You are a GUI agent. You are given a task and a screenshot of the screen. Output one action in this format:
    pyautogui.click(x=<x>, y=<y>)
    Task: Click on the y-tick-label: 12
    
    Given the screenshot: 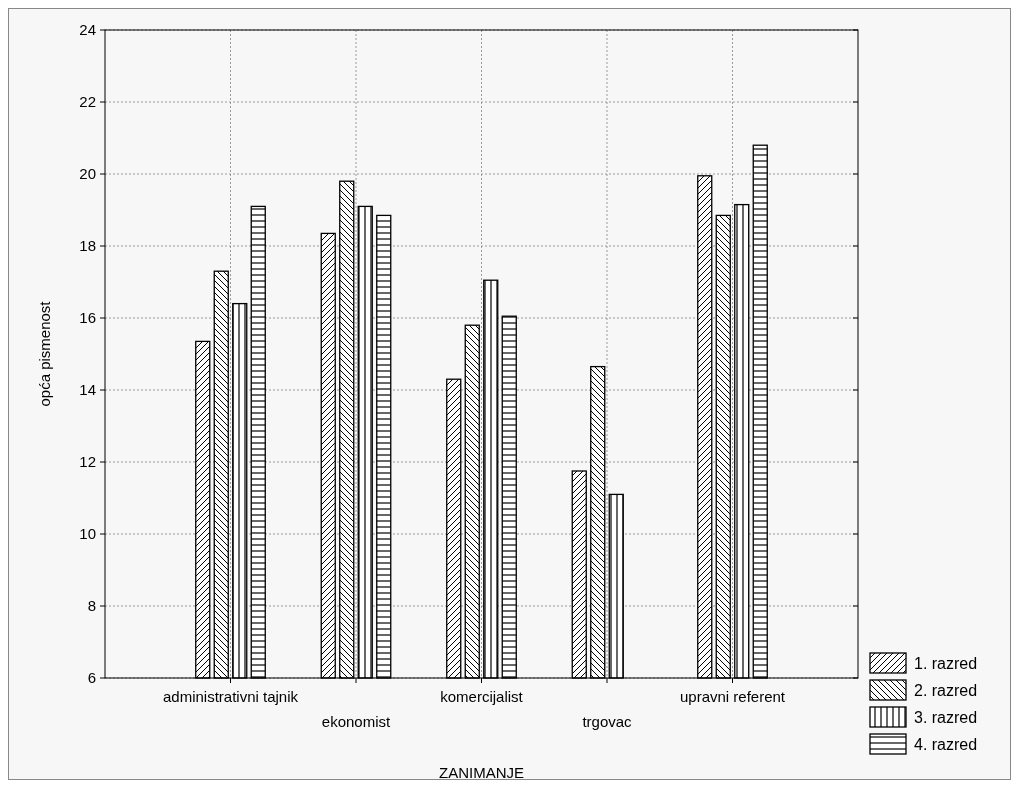 What is the action you would take?
    pyautogui.click(x=87, y=462)
    